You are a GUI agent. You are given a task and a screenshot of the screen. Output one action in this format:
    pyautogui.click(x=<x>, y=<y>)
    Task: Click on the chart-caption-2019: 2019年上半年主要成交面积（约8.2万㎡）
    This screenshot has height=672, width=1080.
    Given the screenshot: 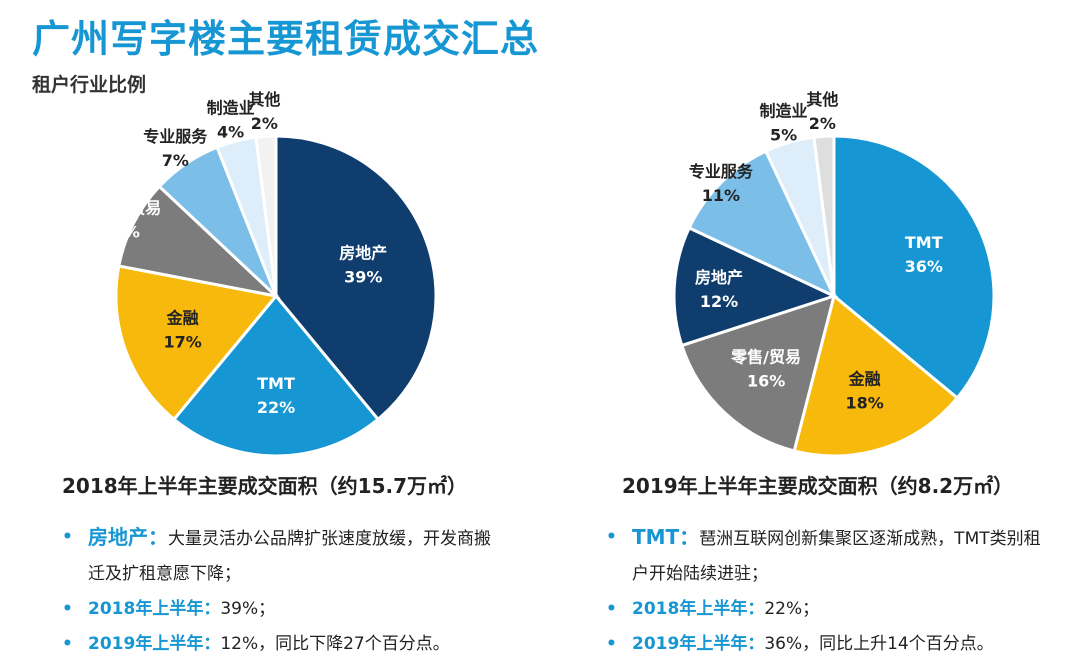 What is the action you would take?
    pyautogui.click(x=818, y=486)
    